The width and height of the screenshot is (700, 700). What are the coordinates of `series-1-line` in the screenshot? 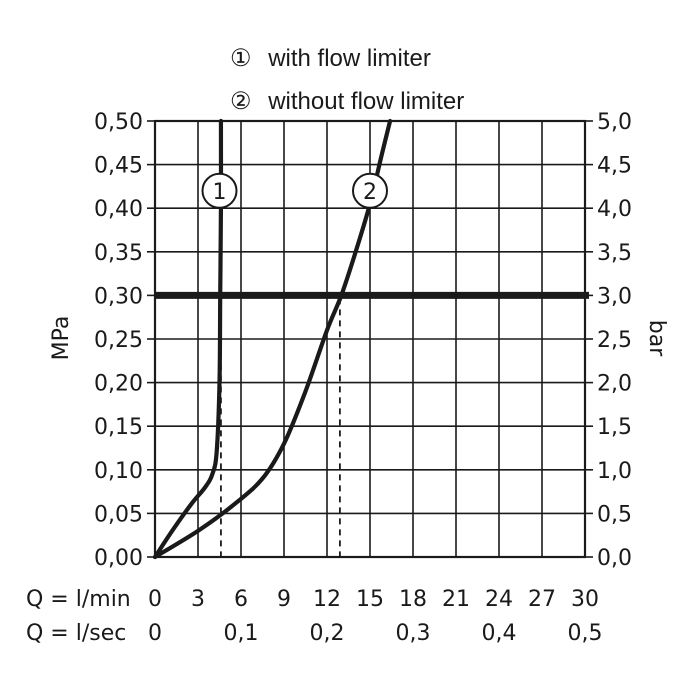 It's located at (188, 339).